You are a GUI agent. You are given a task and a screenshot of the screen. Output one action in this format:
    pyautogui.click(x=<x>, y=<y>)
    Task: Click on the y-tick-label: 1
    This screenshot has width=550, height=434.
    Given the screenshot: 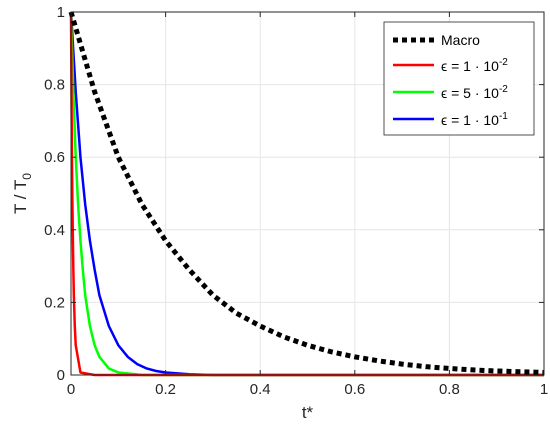 What is the action you would take?
    pyautogui.click(x=61, y=12)
    